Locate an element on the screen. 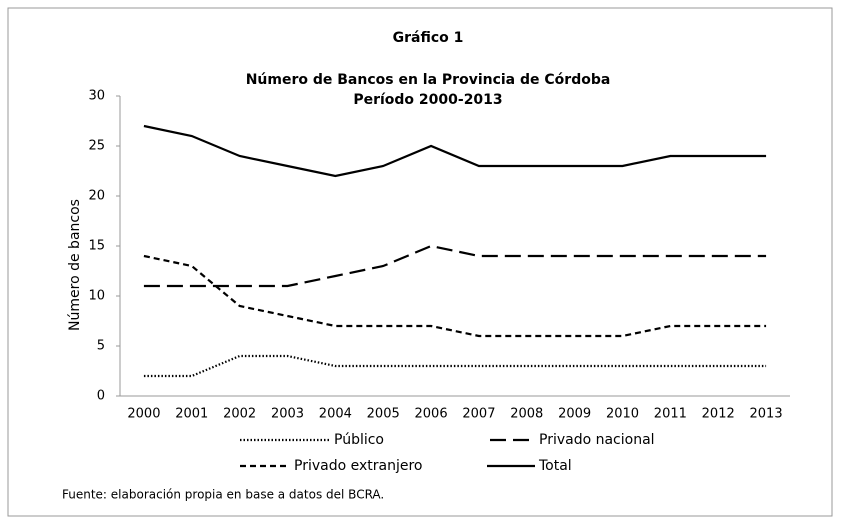  y-tick-label: 10 is located at coordinates (96, 296).